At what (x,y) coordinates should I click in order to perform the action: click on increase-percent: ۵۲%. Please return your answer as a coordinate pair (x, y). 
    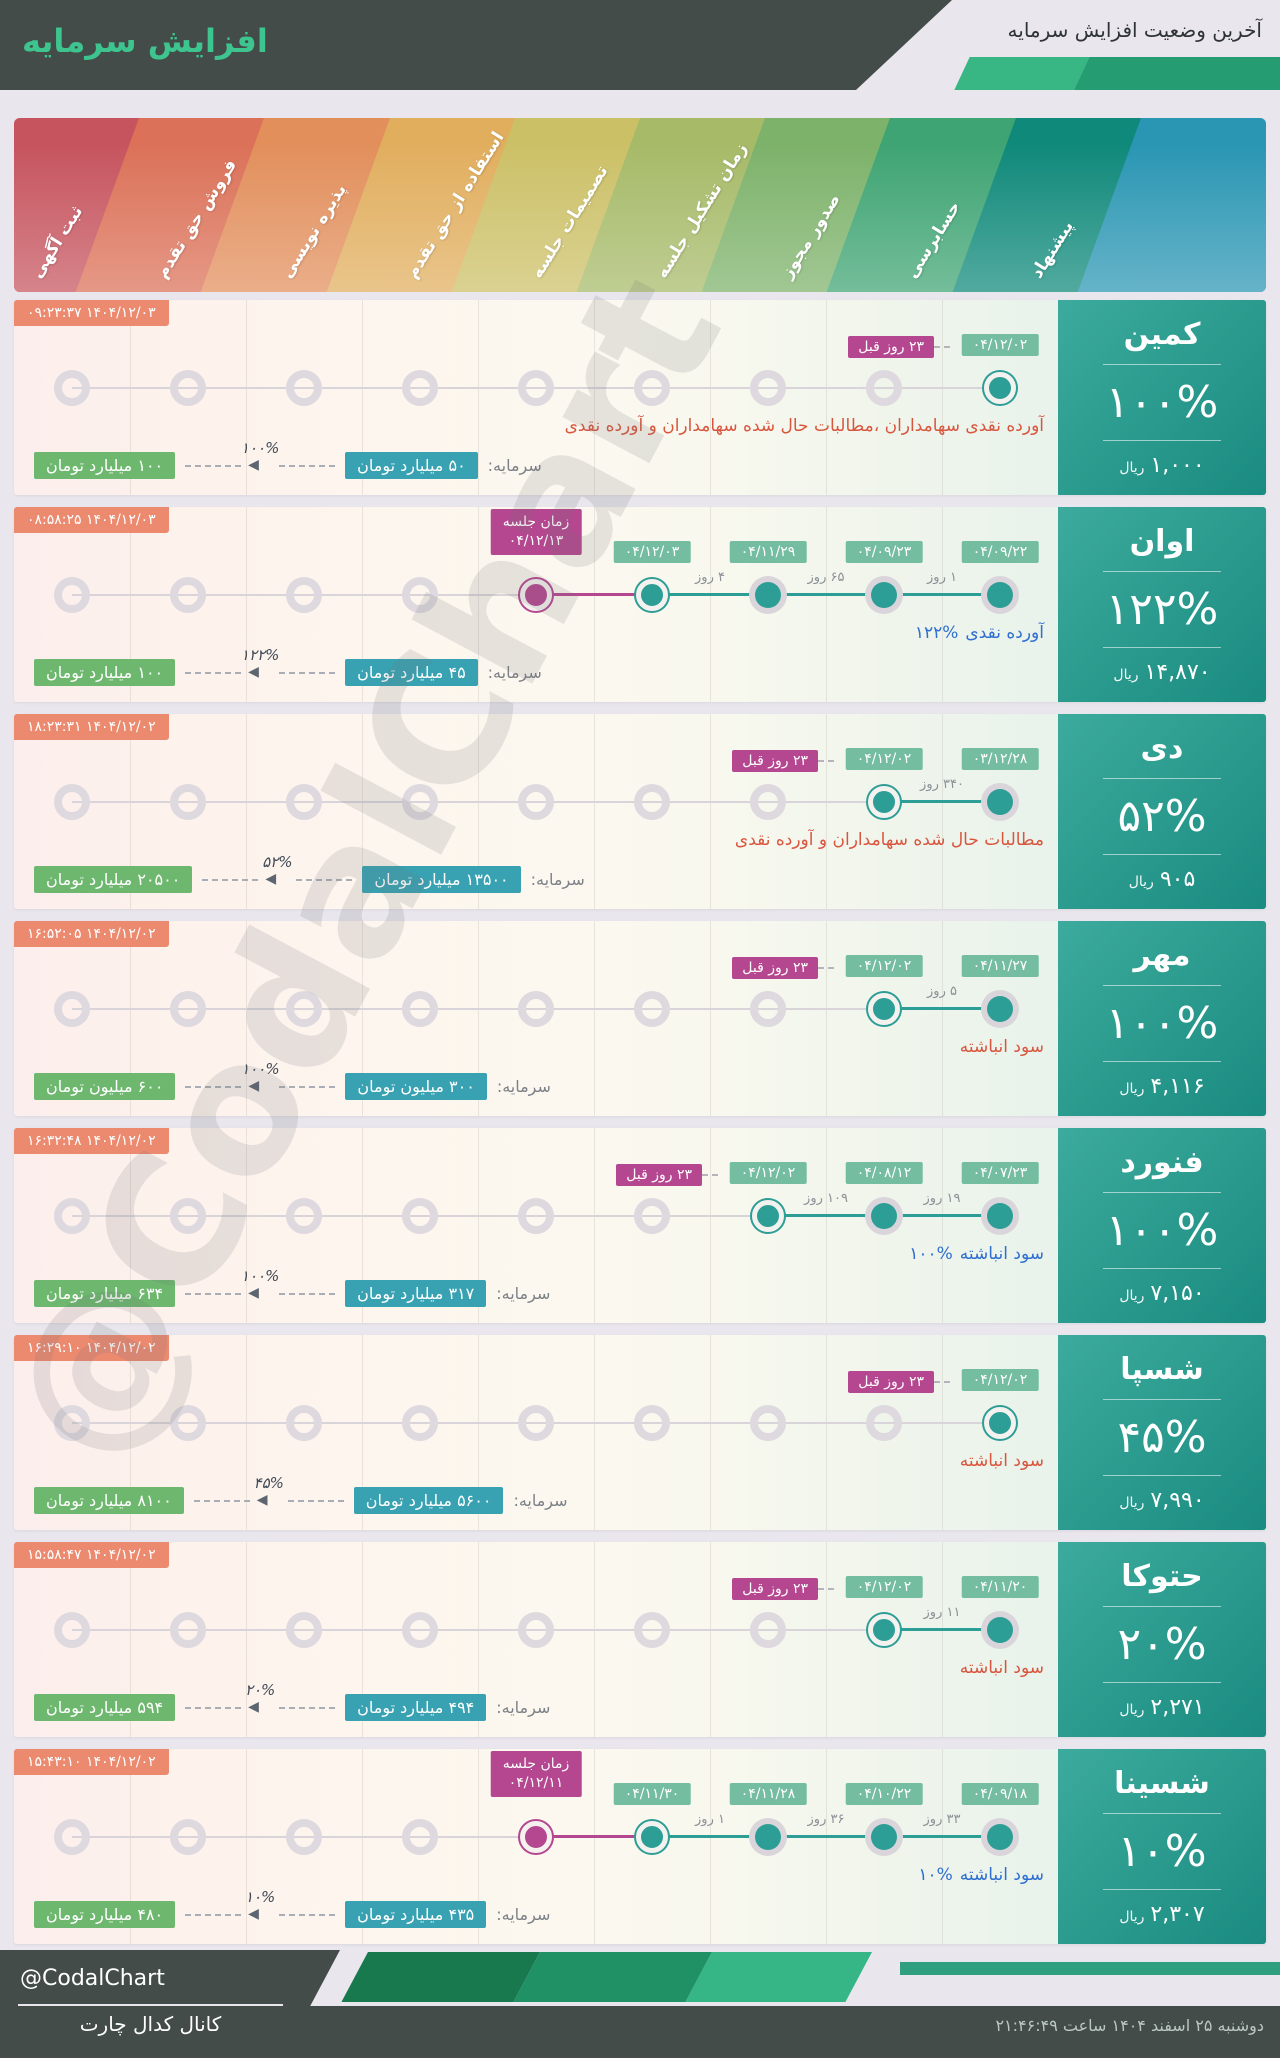
    Looking at the image, I should click on (1162, 816).